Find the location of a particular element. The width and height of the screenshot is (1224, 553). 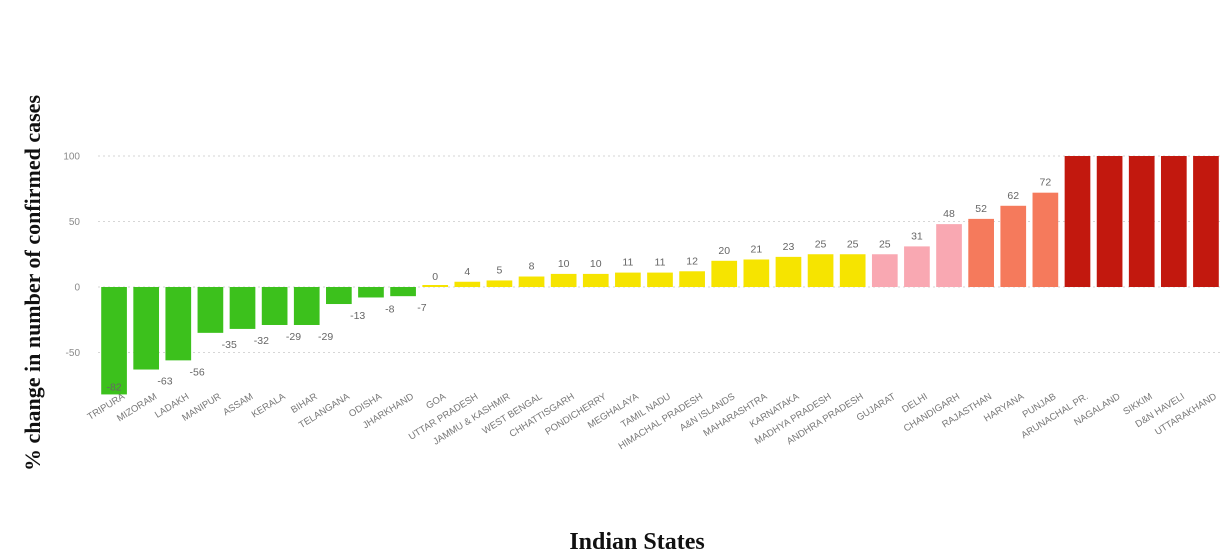

y-axis-title: % change in number of confirmed cases is located at coordinates (32, 283).